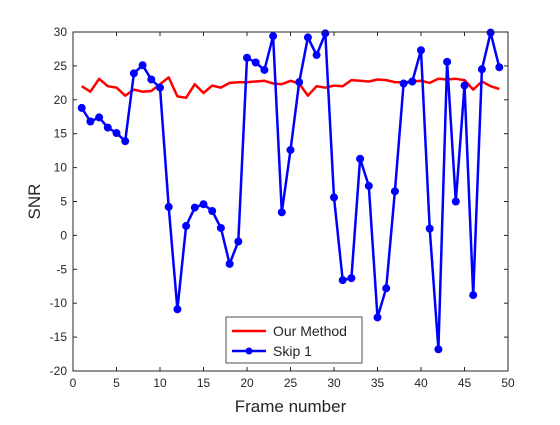 This screenshot has width=560, height=425. Describe the element at coordinates (292, 351) in the screenshot. I see `legend-entry-skip-1: Skip 1` at that location.